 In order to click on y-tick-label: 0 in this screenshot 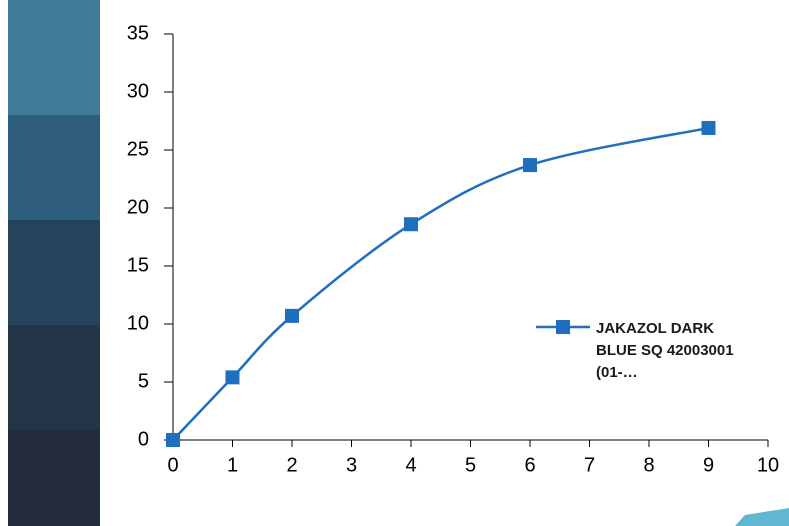, I will do `click(143, 439)`.